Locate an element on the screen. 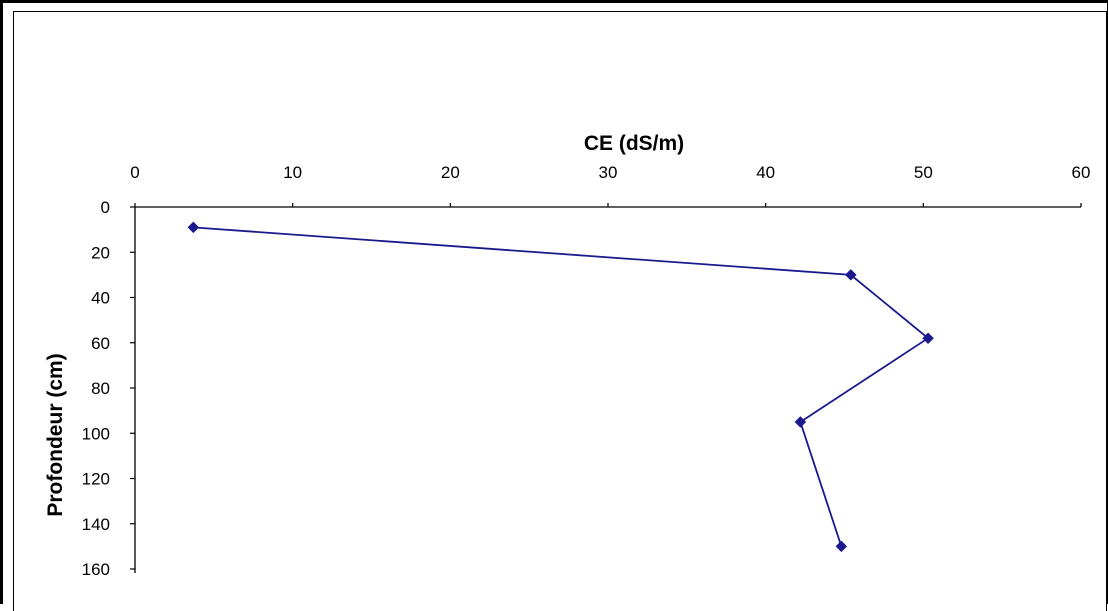  y-tick-label: 40 is located at coordinates (100, 298).